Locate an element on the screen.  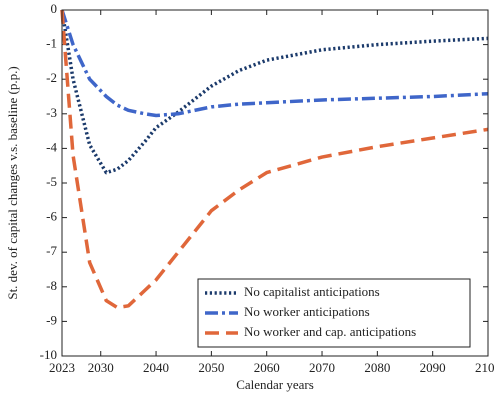
y-tick-label: -6 is located at coordinates (51, 216).